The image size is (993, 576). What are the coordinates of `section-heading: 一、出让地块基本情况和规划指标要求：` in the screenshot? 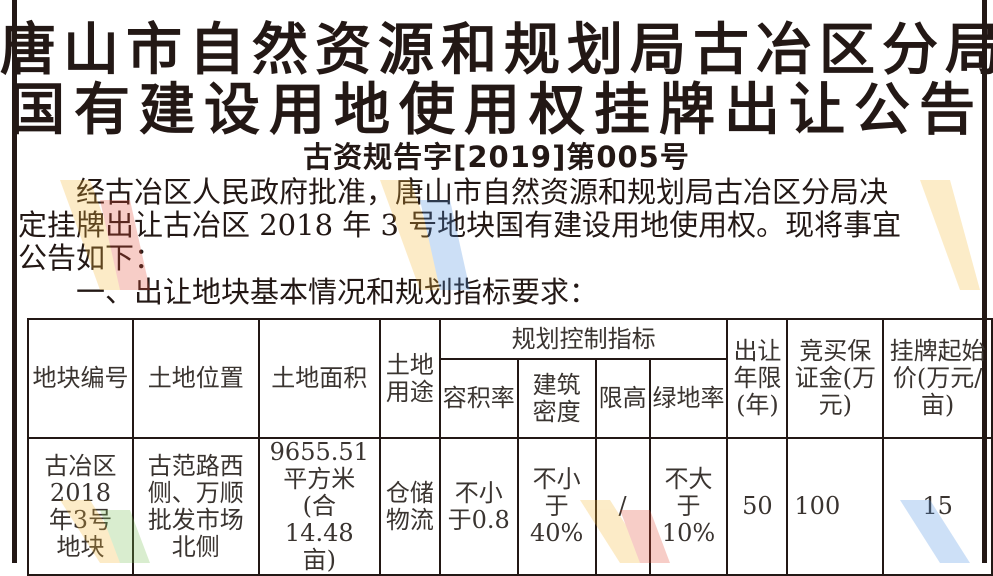 It's located at (308, 292).